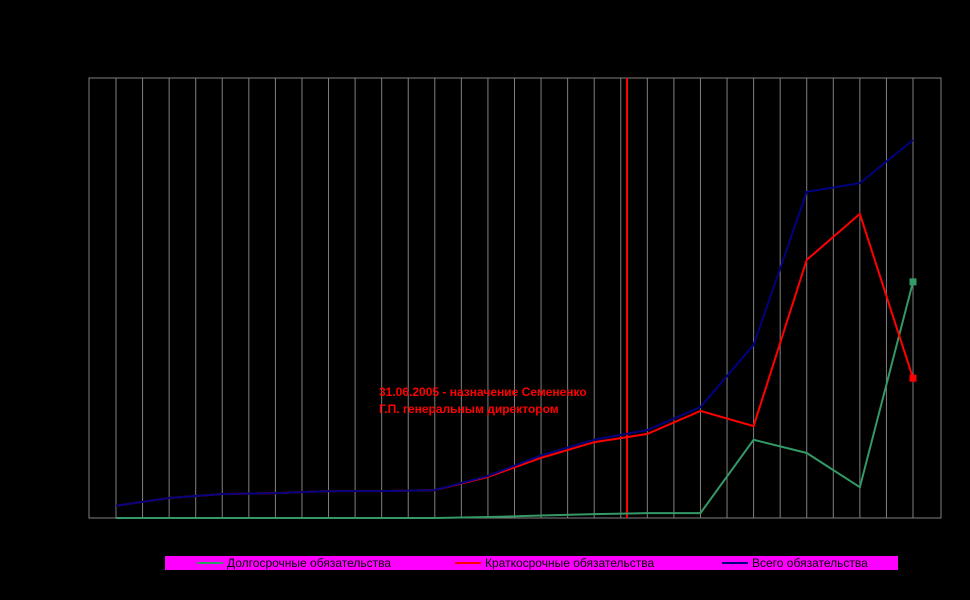 This screenshot has height=600, width=970. I want to click on annotation: Г.П. генеральным директором, so click(469, 409).